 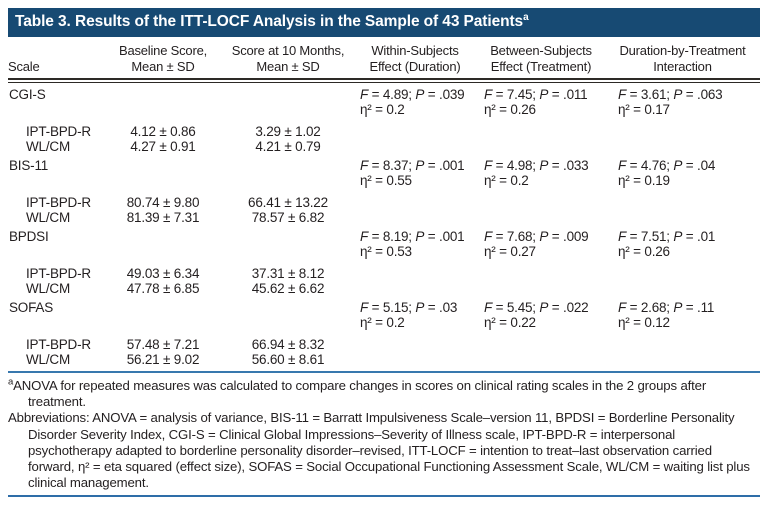 What do you see at coordinates (29, 165) in the screenshot?
I see `scale-label: BIS-11` at bounding box center [29, 165].